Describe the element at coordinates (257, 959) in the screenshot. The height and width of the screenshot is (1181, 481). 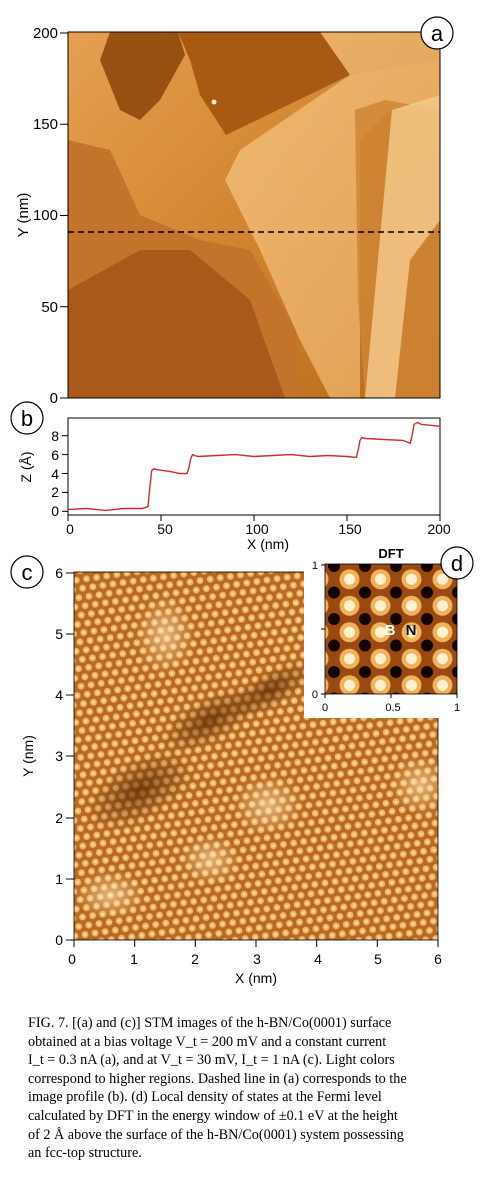
I see `x-tick-label: 3` at that location.